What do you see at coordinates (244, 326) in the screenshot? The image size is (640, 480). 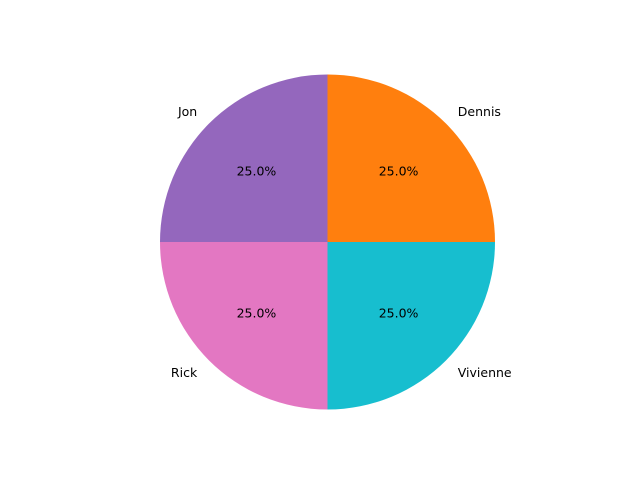 I see `pie-slice-rick` at bounding box center [244, 326].